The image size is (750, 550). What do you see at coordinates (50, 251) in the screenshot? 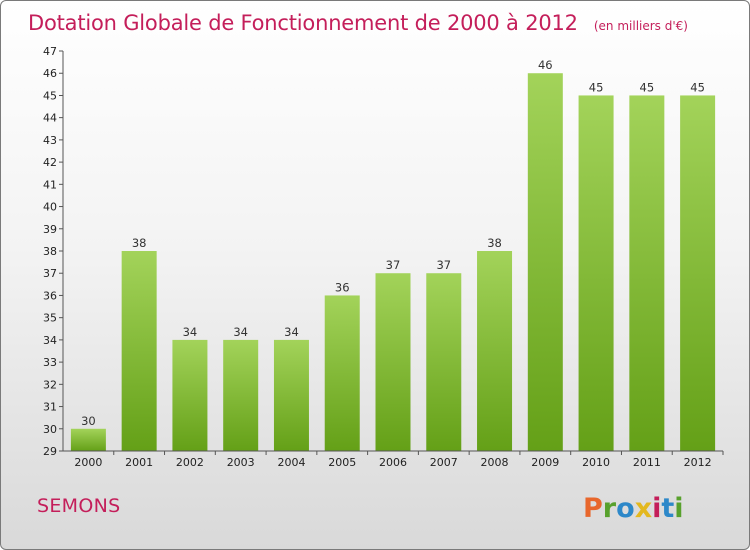
I see `y-tick-label: 38` at bounding box center [50, 251].